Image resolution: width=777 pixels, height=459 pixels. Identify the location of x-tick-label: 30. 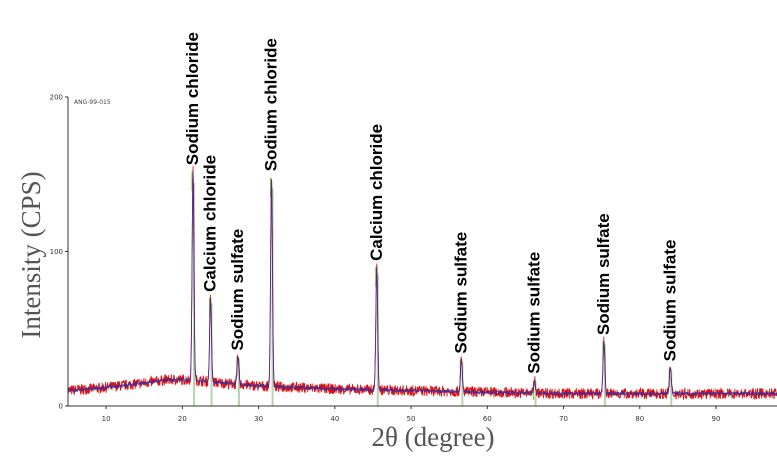
(258, 419).